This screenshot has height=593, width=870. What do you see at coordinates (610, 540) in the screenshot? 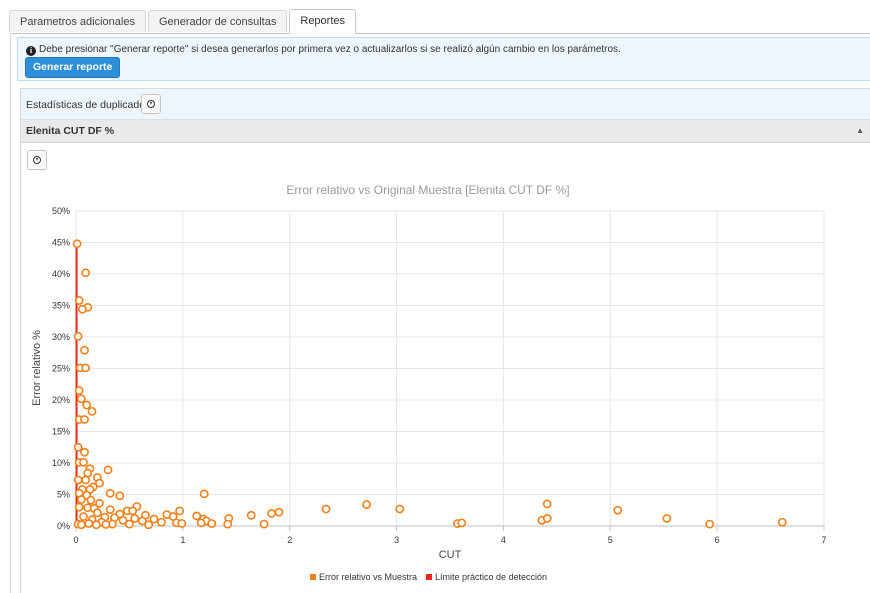
I see `x-tick-label: 5` at bounding box center [610, 540].